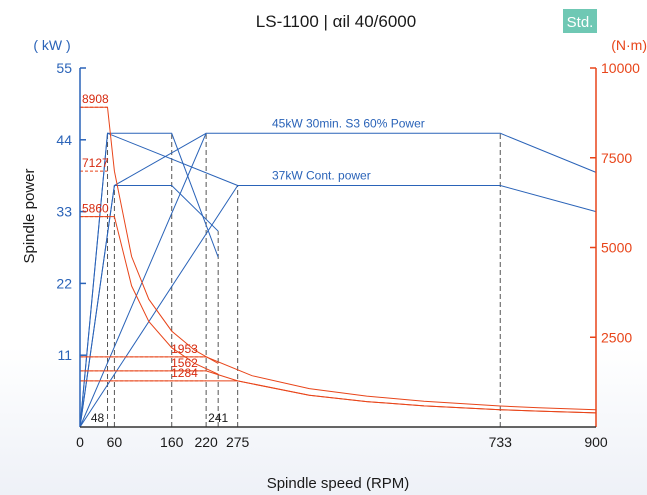  I want to click on x-tick-label: 733, so click(501, 442).